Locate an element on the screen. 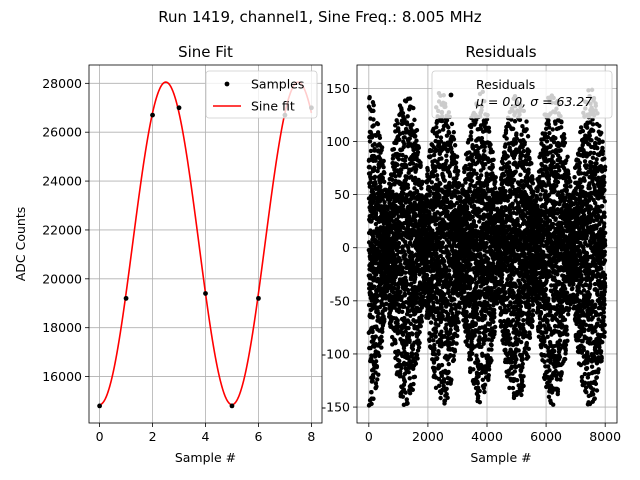 This screenshot has height=480, width=640. residuals-ytick-label: -50 is located at coordinates (340, 300).